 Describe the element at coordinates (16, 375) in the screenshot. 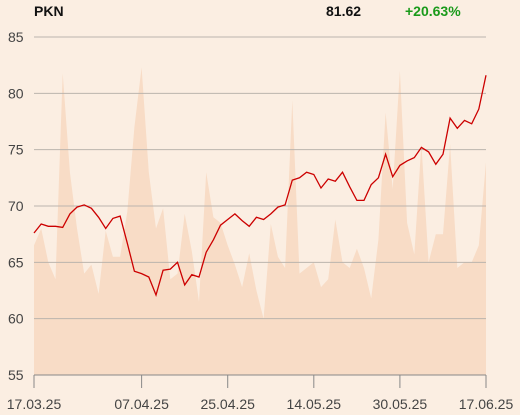

I see `y-tick-label: 55` at that location.